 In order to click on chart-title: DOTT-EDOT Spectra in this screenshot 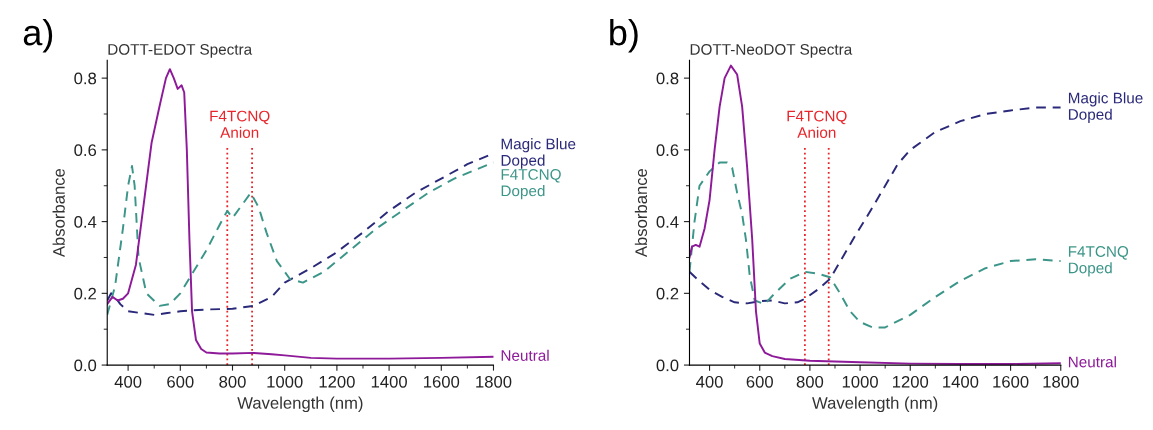, I will do `click(180, 50)`.